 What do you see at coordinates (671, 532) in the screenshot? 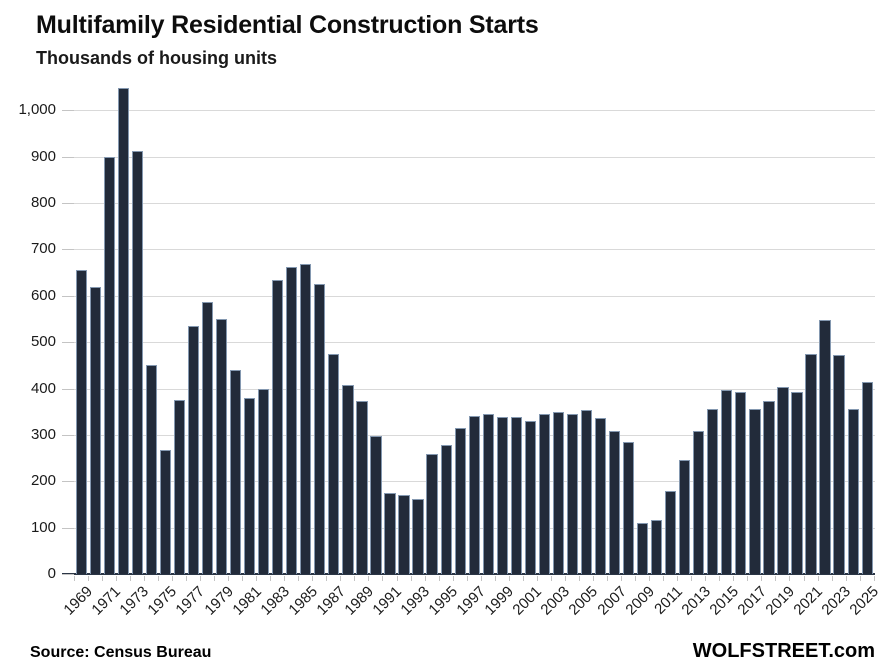
I see `bar-2011` at bounding box center [671, 532].